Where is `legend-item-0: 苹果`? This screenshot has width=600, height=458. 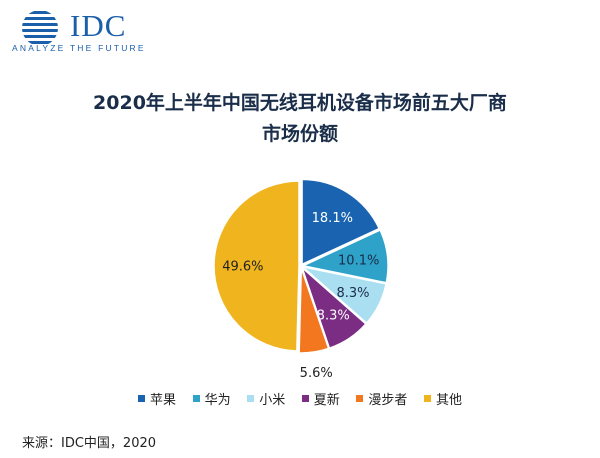
legend-item-0: 苹果 is located at coordinates (157, 398).